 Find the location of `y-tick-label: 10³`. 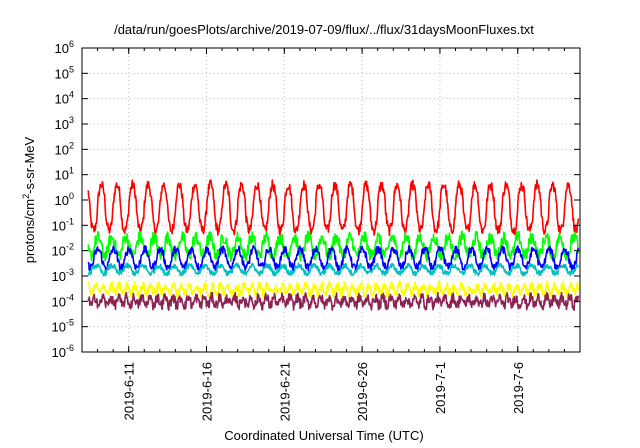

y-tick-label: 10³ is located at coordinates (64, 123).